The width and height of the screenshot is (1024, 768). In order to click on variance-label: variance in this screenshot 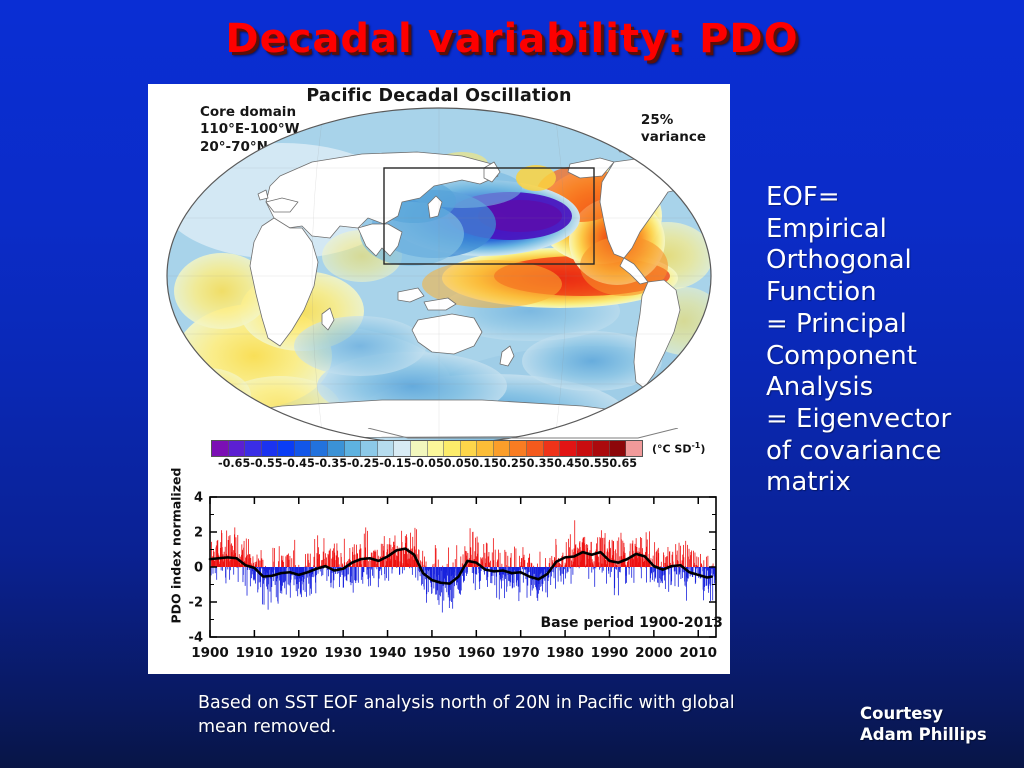, I will do `click(673, 137)`.